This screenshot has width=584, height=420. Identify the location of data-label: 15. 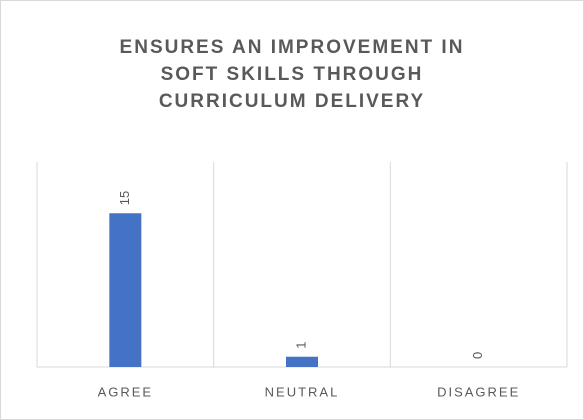
(124, 198).